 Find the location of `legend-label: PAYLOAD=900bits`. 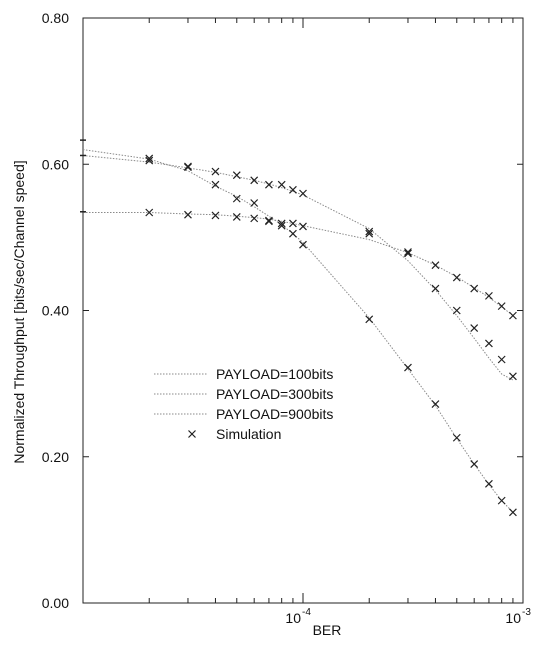

legend-label: PAYLOAD=900bits is located at coordinates (274, 414).